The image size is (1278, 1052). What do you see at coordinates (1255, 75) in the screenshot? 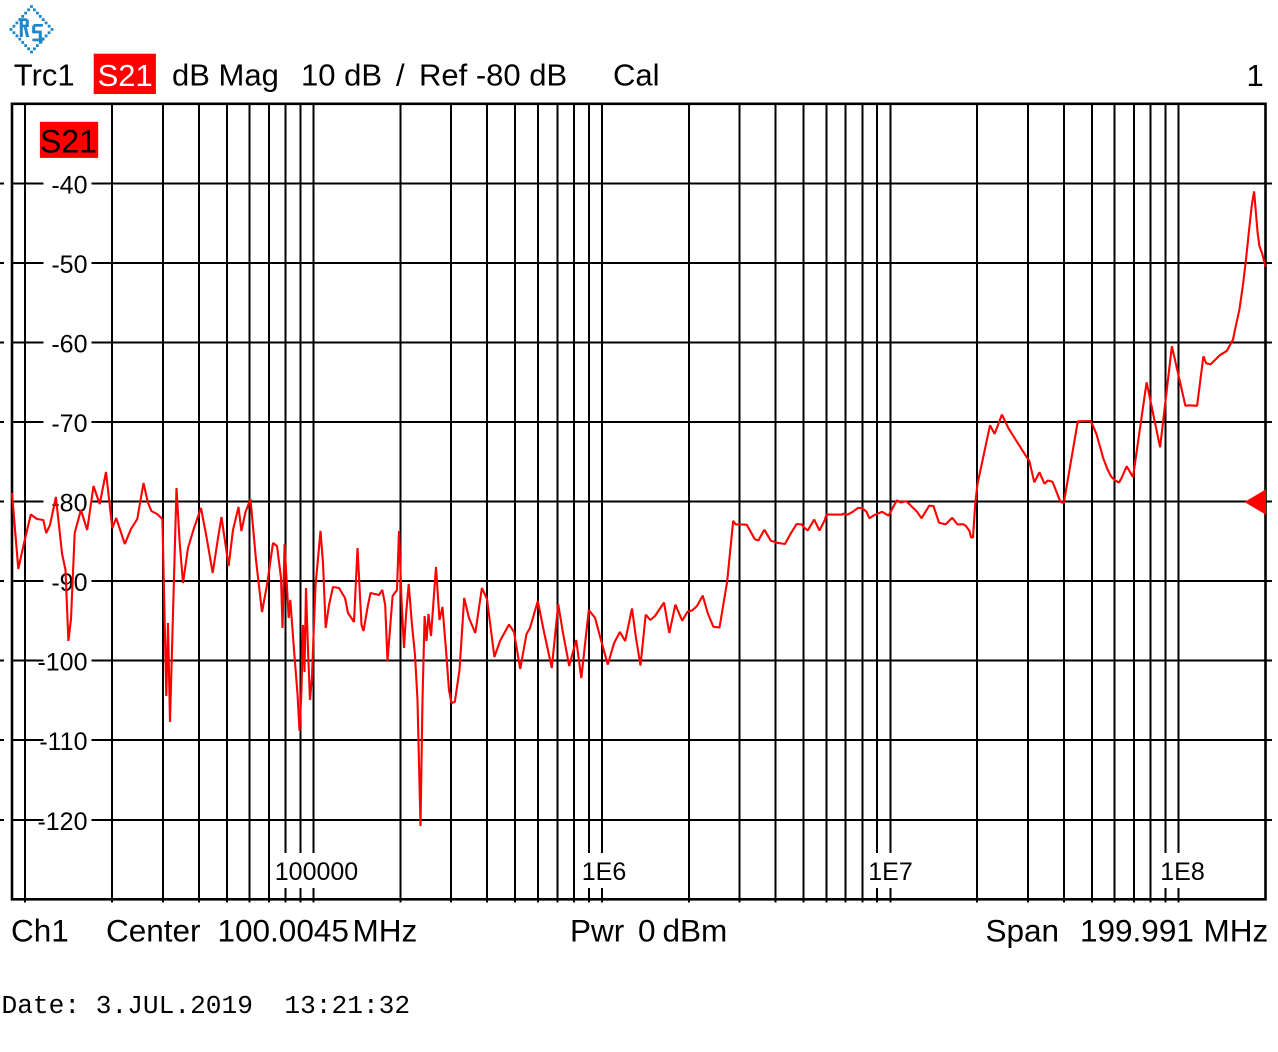
I see `svg-text: 1` at bounding box center [1255, 75].